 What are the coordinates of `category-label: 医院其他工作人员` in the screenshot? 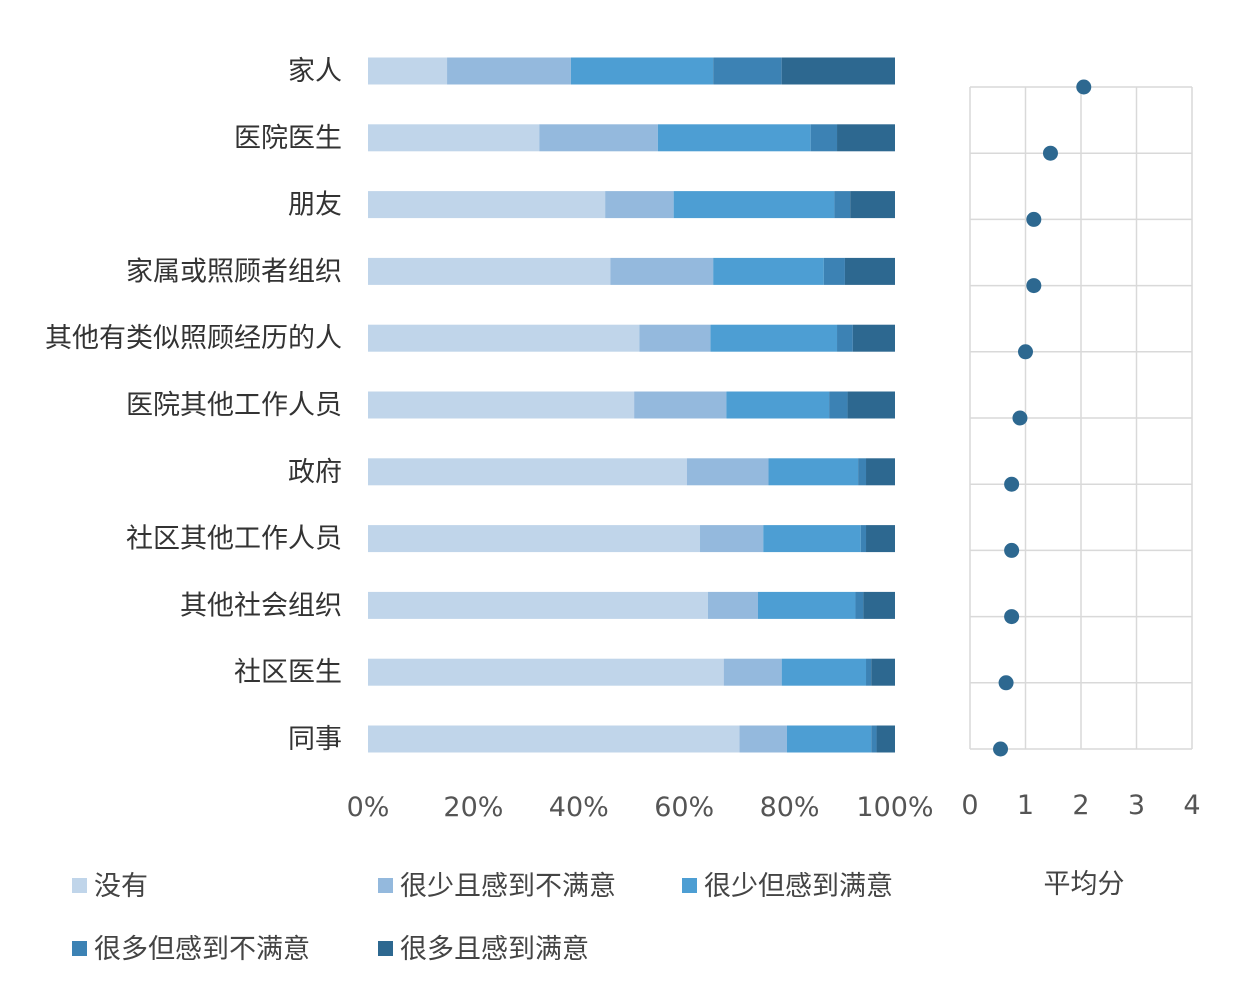 It's located at (234, 405).